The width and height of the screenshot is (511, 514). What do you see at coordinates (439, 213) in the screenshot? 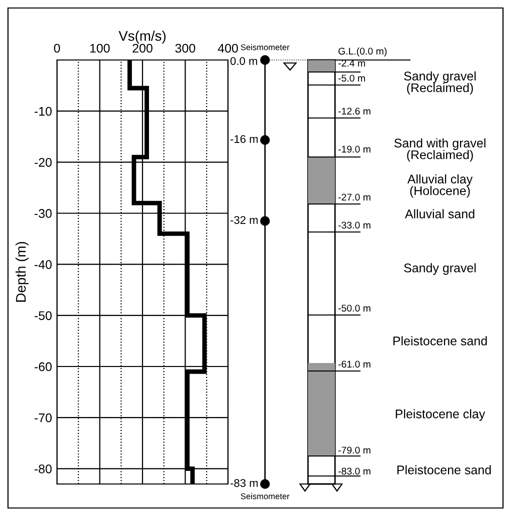
I see `text: Alluvial sand` at bounding box center [439, 213].